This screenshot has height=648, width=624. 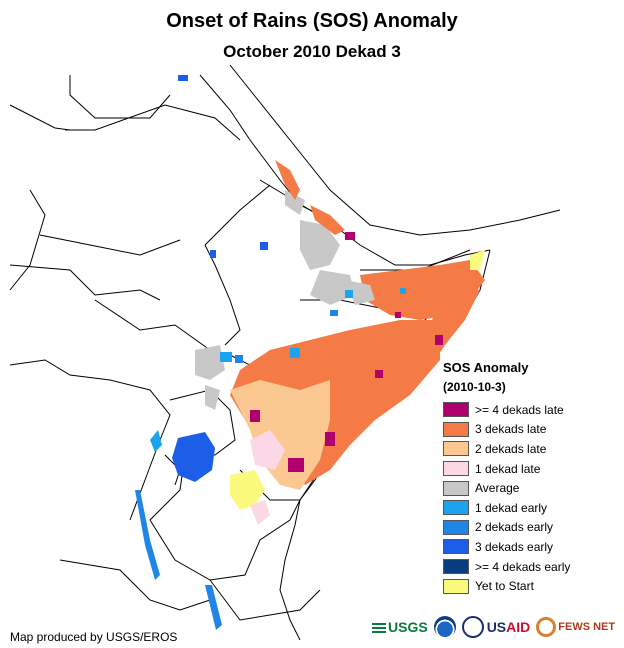 What do you see at coordinates (511, 448) in the screenshot?
I see `legend-label: 2 dekads late` at bounding box center [511, 448].